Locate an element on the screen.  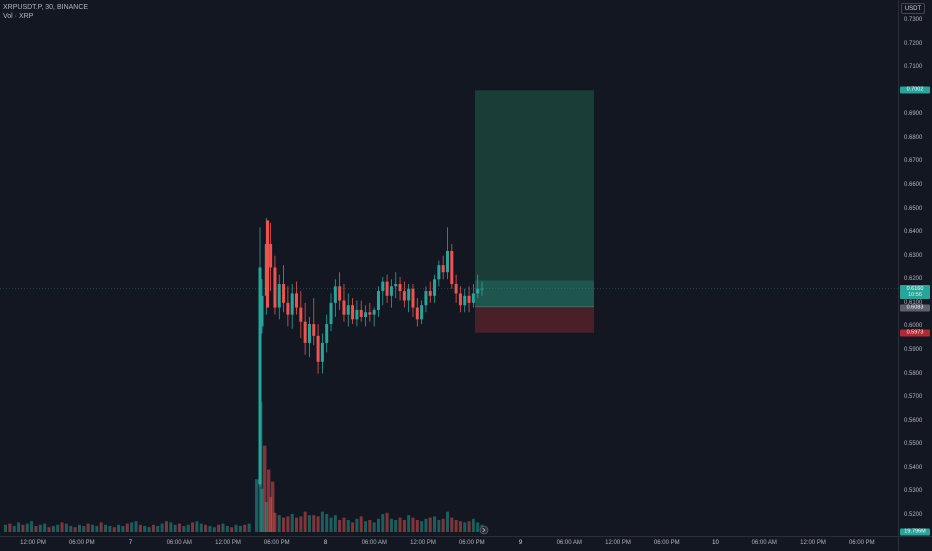
candlestick-series is located at coordinates (371, 352).